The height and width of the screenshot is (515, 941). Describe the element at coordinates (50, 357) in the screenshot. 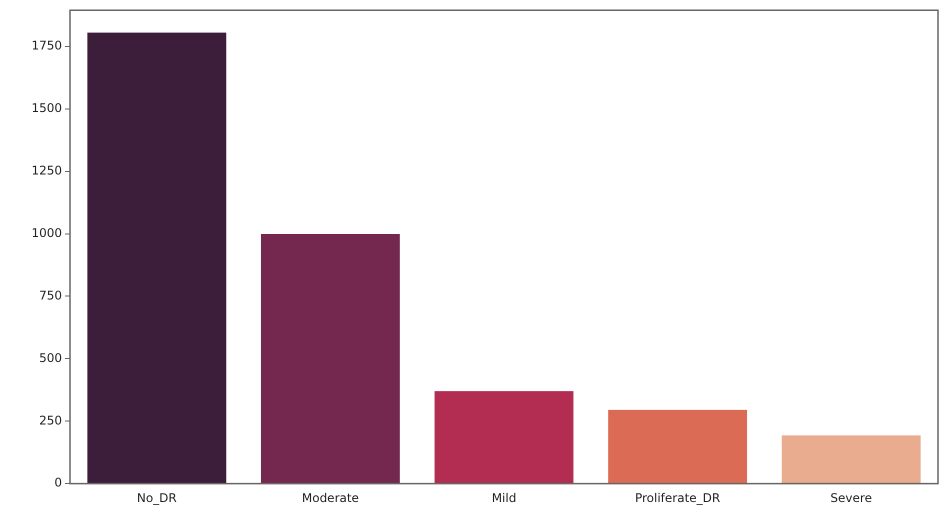

I see `y-tick-label: 500` at that location.